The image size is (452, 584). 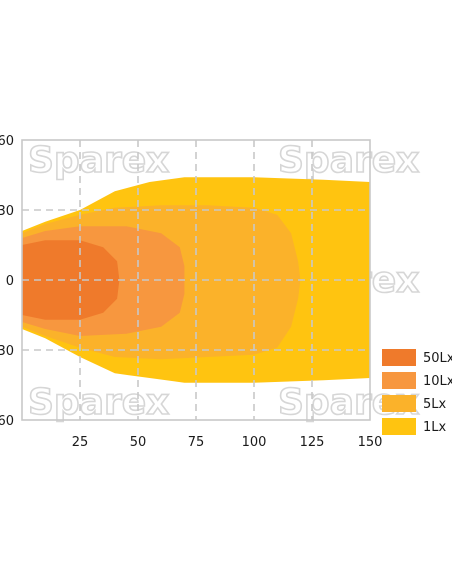 I want to click on legend: 50Lx 10Lx 5Lx 1Lx, so click(x=417, y=392).